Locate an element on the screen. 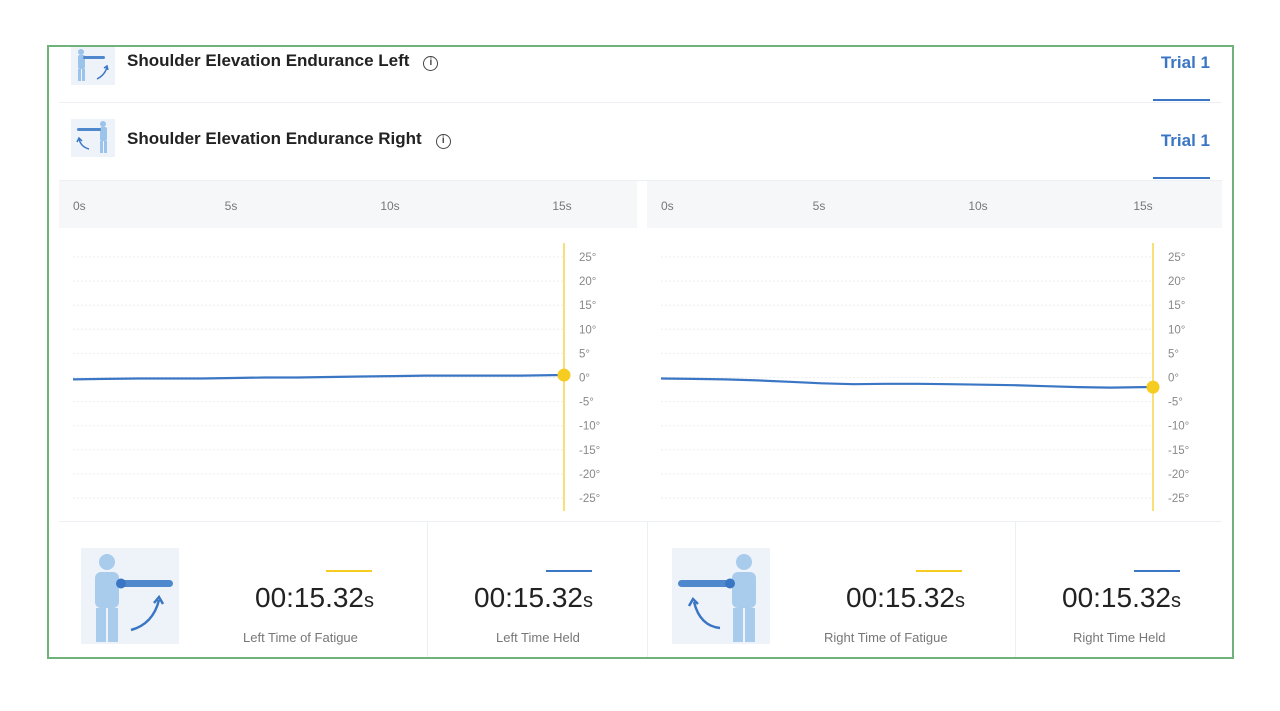 This screenshot has width=1280, height=711. exercise-title-right: Shoulder Elevation Endurance Right i is located at coordinates (289, 139).